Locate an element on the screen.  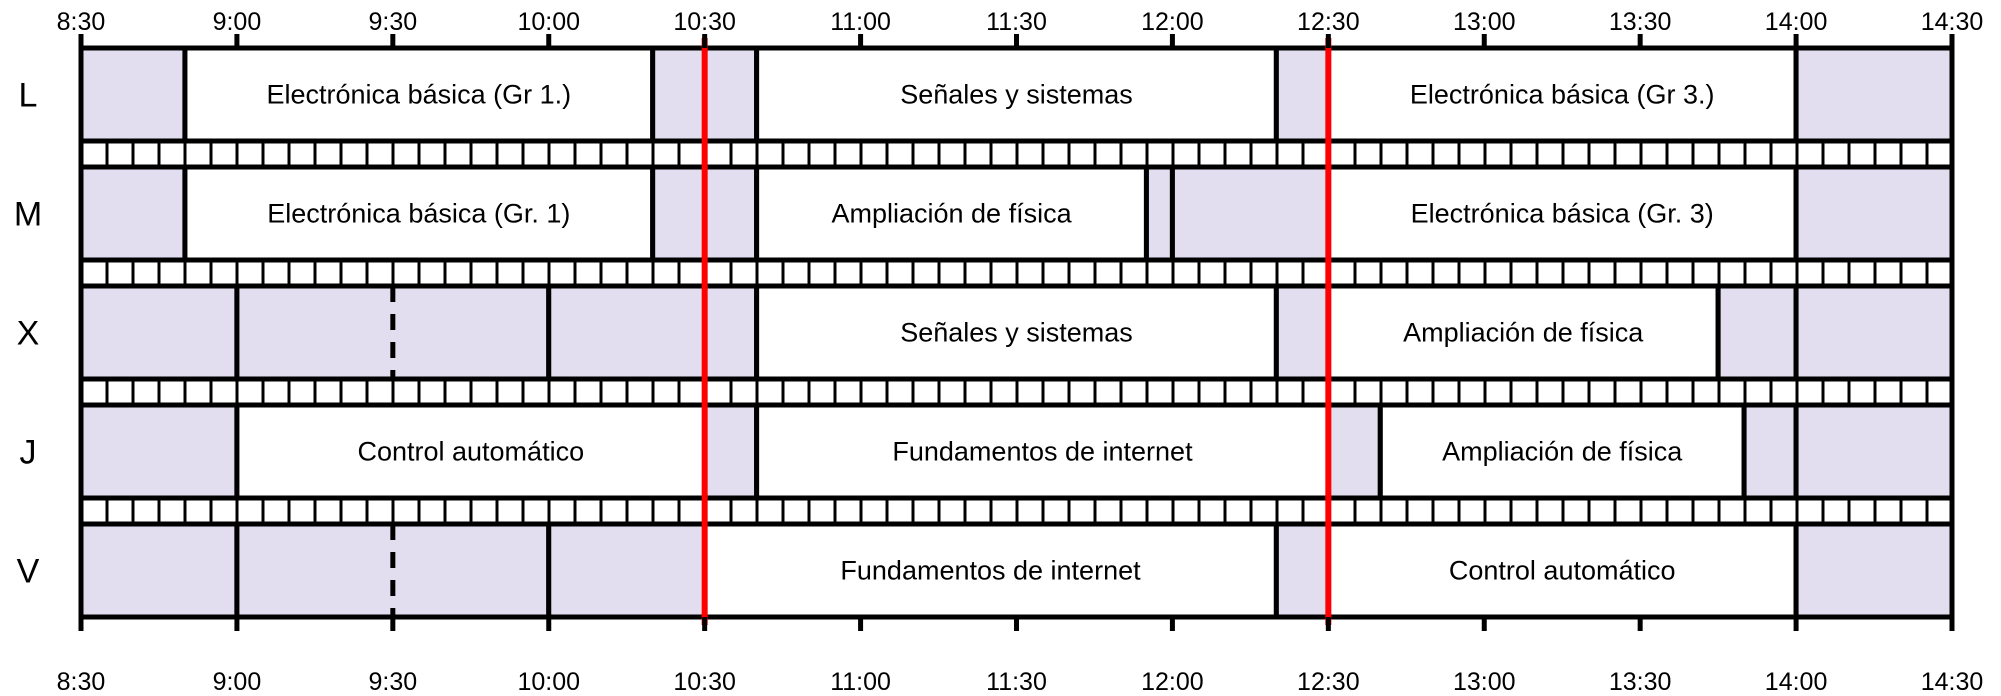
top-tick-label: 10:00 is located at coordinates (548, 22).